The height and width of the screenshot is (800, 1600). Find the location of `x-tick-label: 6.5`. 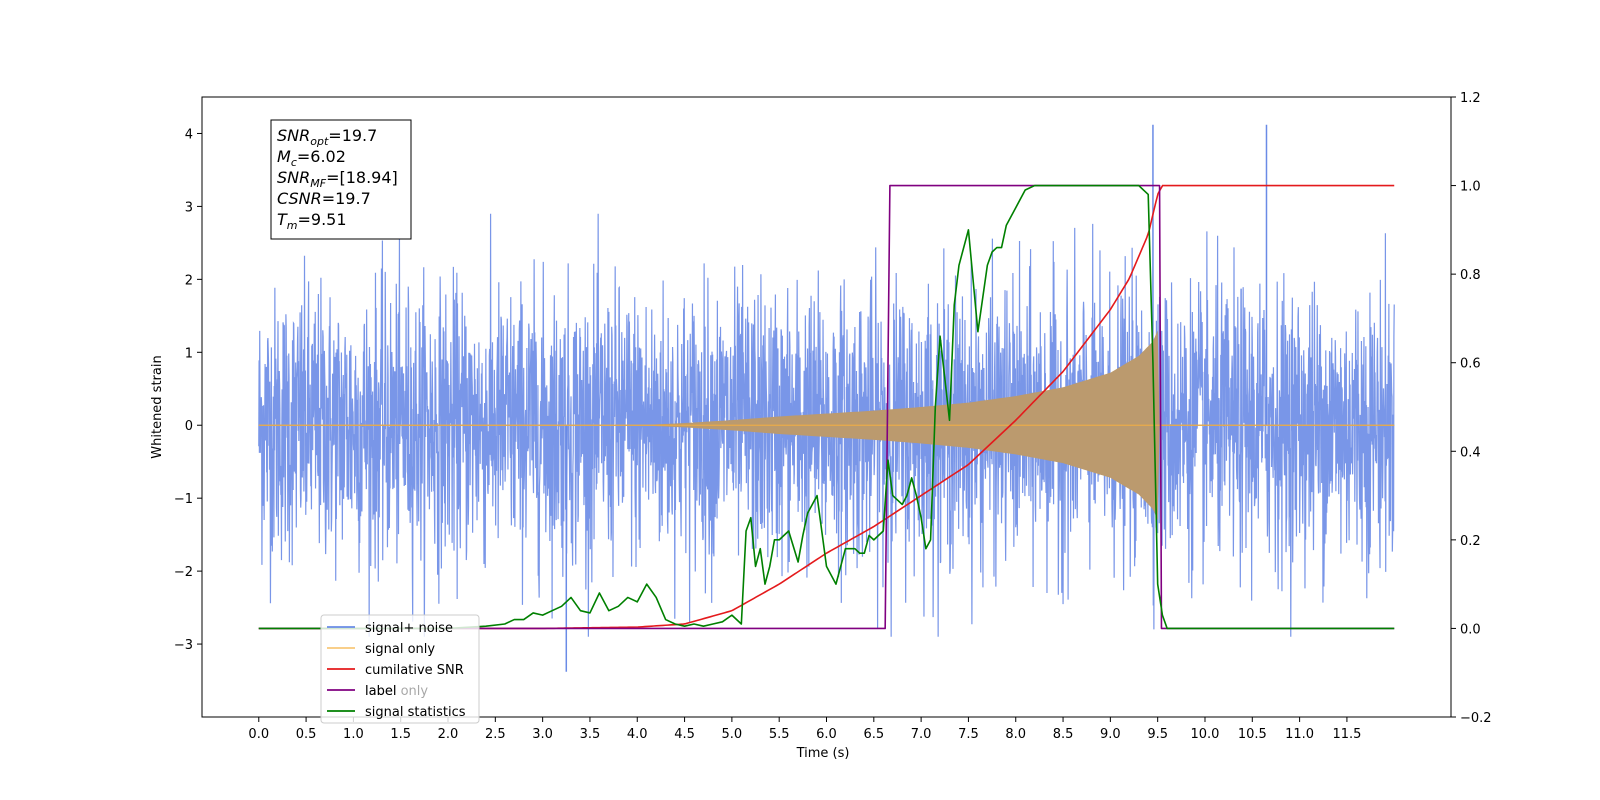

x-tick-label: 6.5 is located at coordinates (873, 734).